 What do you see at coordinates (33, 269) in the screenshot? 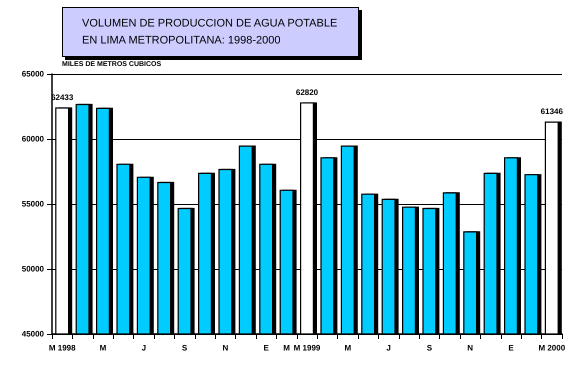
I see `y-tick-label: 50000` at bounding box center [33, 269].